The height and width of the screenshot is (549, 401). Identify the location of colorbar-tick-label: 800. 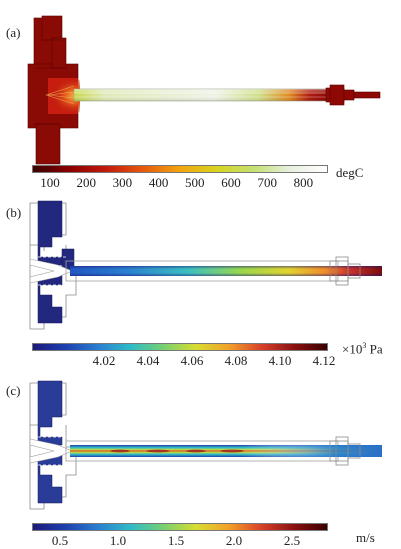
(303, 182).